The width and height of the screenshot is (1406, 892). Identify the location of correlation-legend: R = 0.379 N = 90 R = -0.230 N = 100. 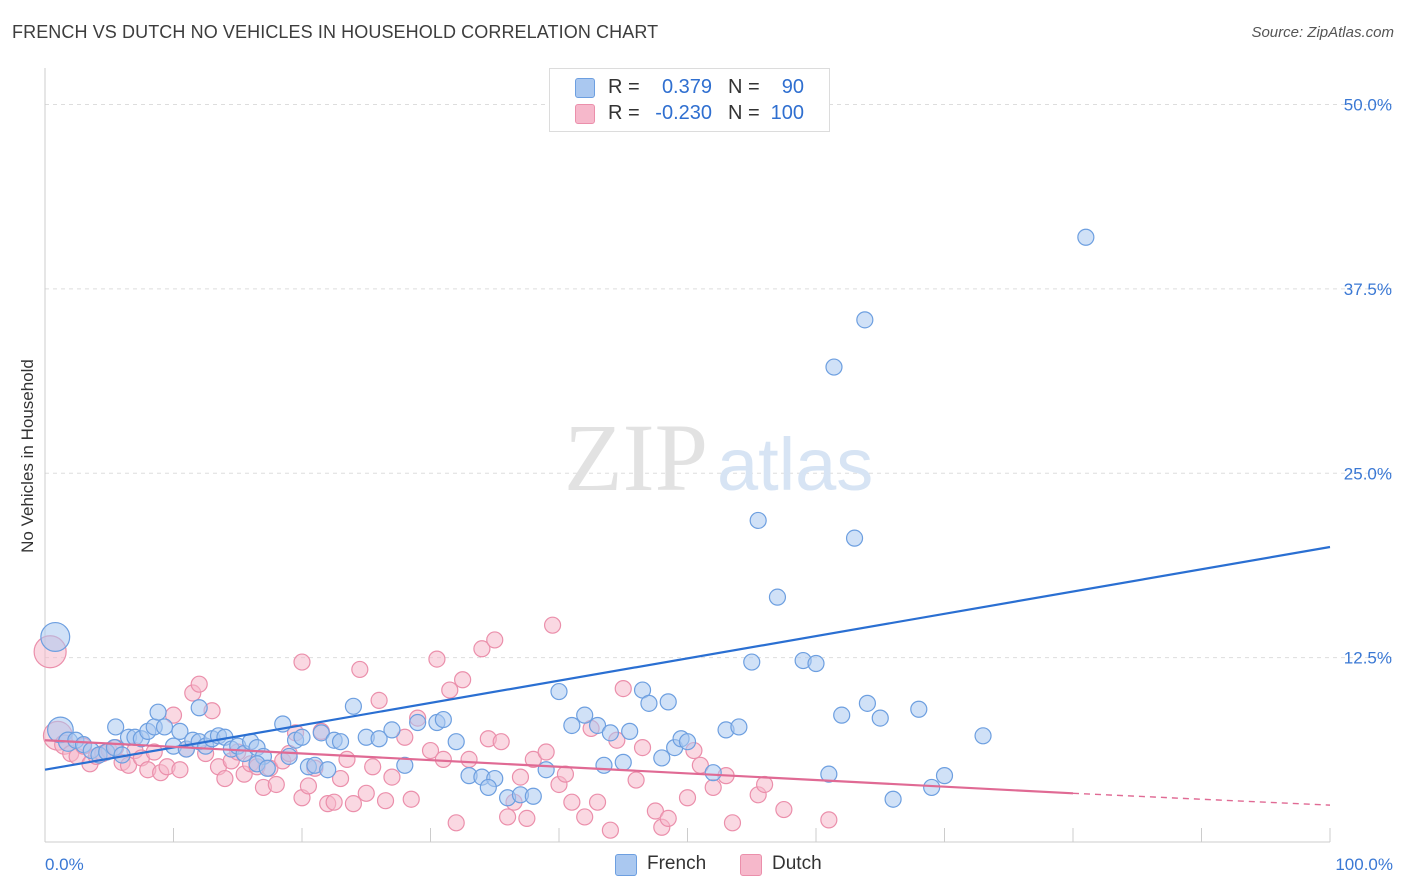
(689, 100).